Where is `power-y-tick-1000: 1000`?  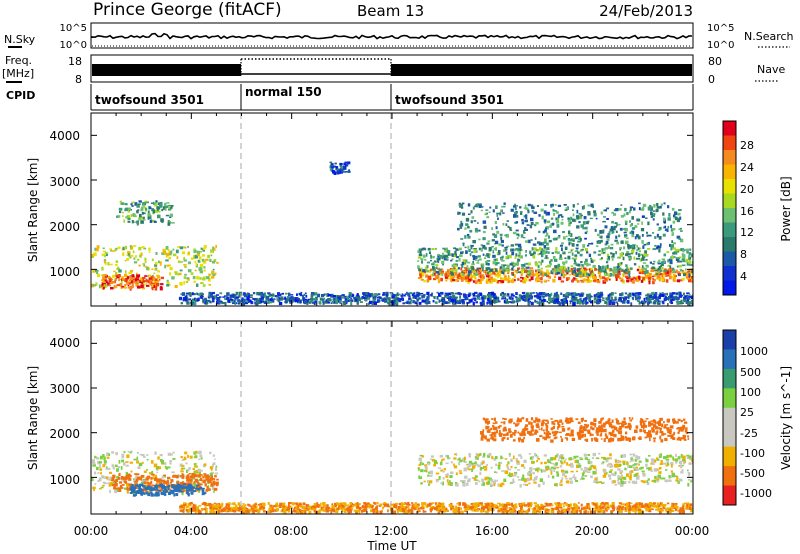
power-y-tick-1000: 1000 is located at coordinates (64, 272).